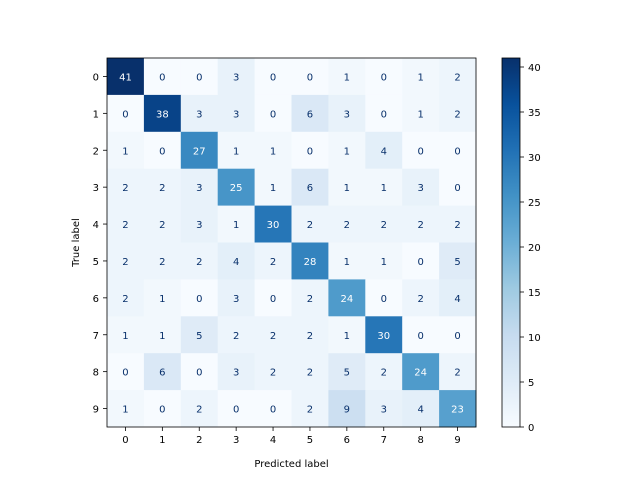  I want to click on cell-value-label: 9, so click(347, 410).